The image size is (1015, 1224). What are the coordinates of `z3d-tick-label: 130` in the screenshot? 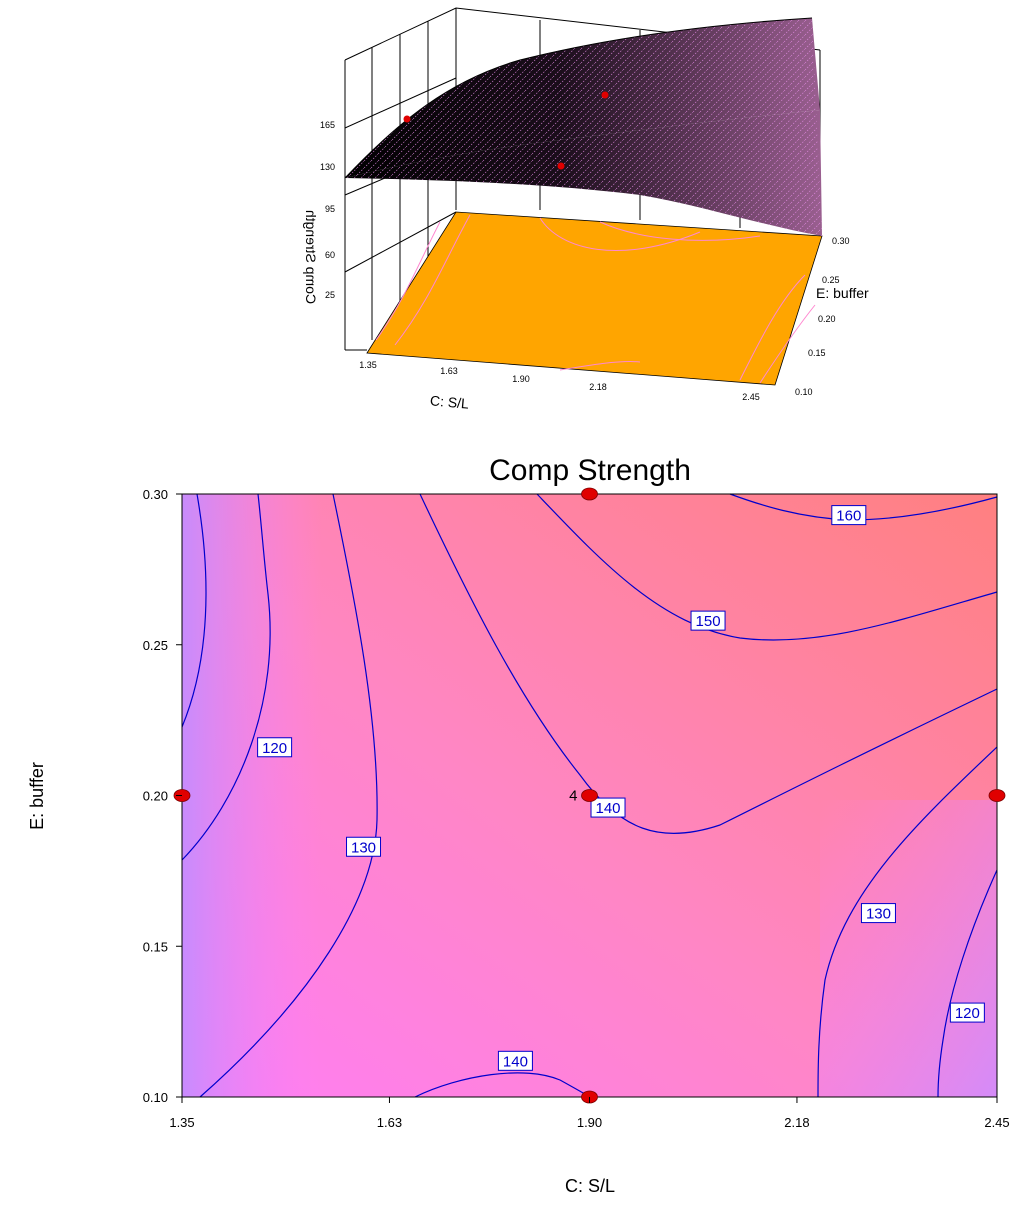 It's located at (327, 167).